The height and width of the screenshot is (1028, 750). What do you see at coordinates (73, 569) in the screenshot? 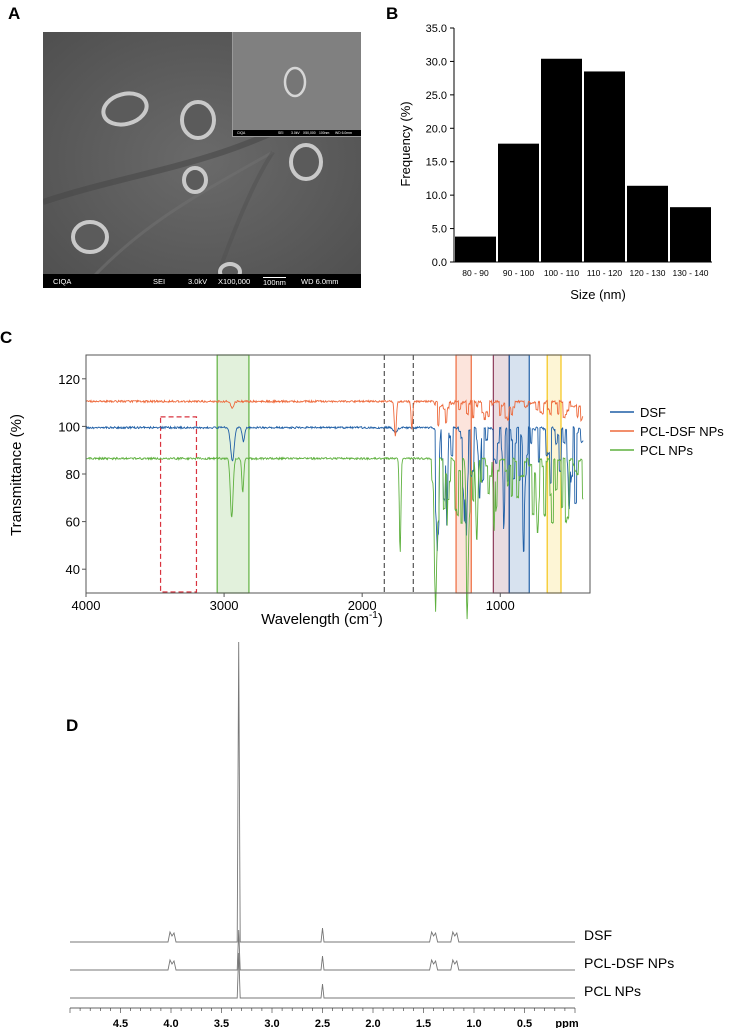
I see `ftir-y-tick-label: 40` at bounding box center [73, 569].